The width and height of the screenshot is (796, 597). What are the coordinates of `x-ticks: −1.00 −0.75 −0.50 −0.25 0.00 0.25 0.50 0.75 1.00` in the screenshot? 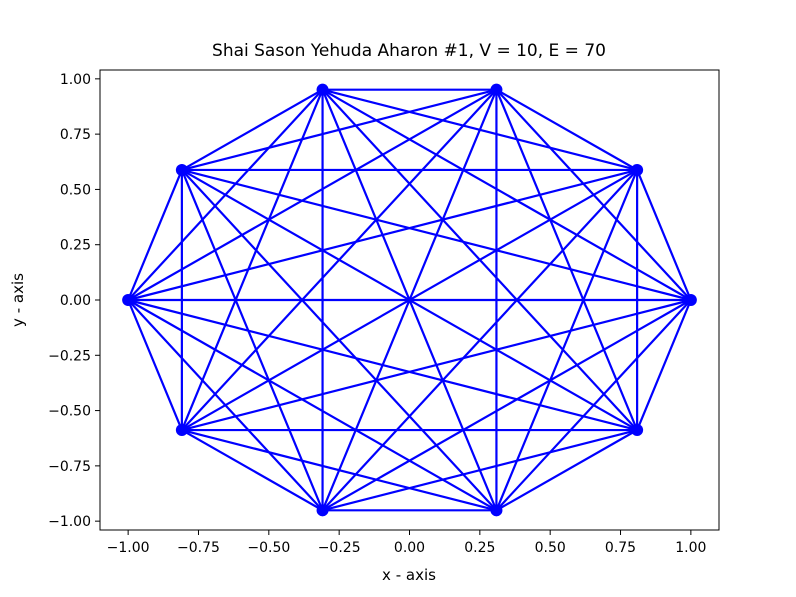 It's located at (406, 543).